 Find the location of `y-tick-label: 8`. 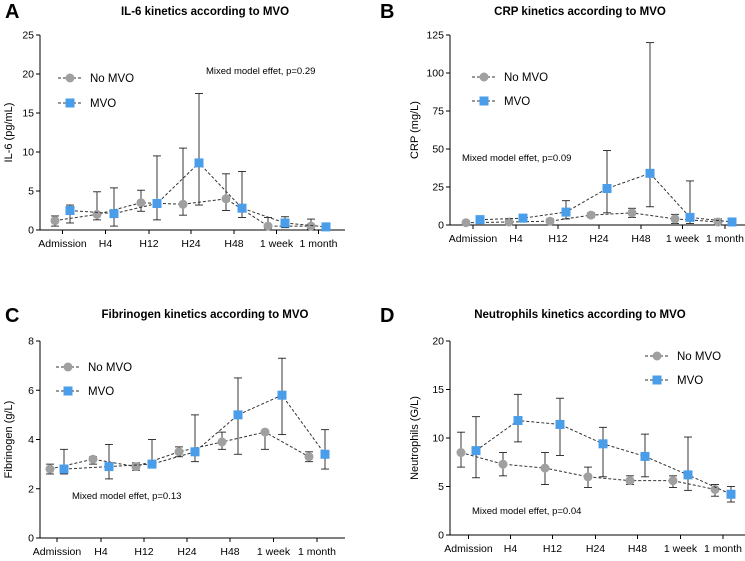

y-tick-label: 8 is located at coordinates (31, 342).